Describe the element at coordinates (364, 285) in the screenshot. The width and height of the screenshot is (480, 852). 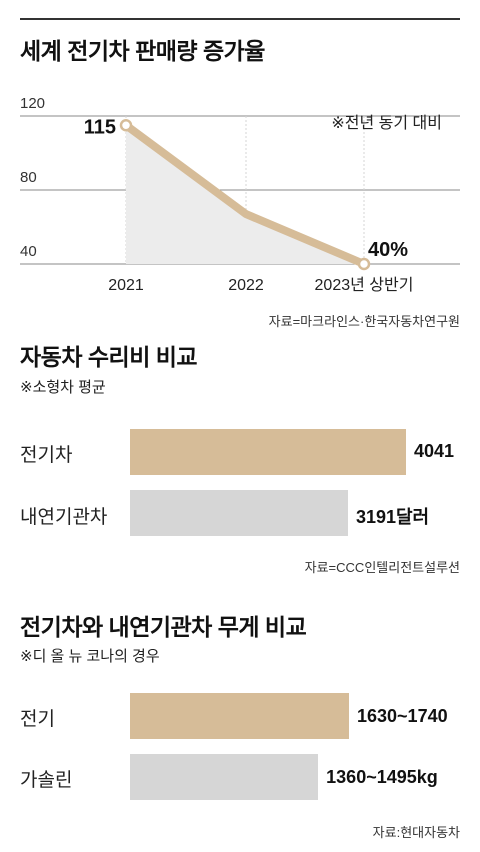
I see `x-tick-label: 2023년 상반기` at that location.